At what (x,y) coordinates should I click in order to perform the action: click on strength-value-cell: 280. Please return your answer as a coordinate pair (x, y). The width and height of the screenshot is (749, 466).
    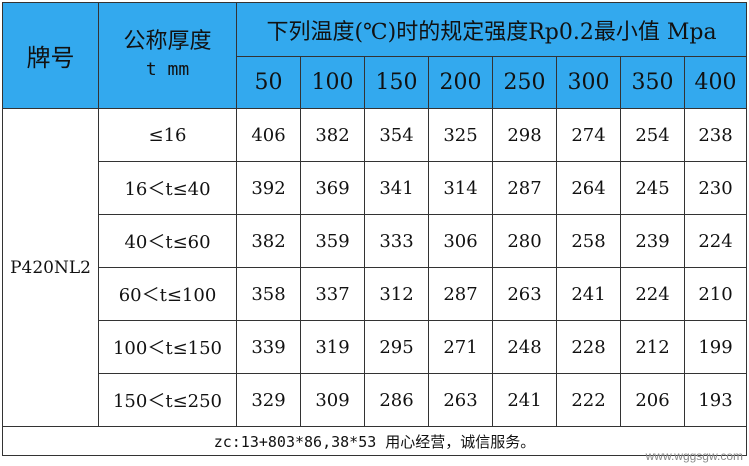
    Looking at the image, I should click on (524, 241).